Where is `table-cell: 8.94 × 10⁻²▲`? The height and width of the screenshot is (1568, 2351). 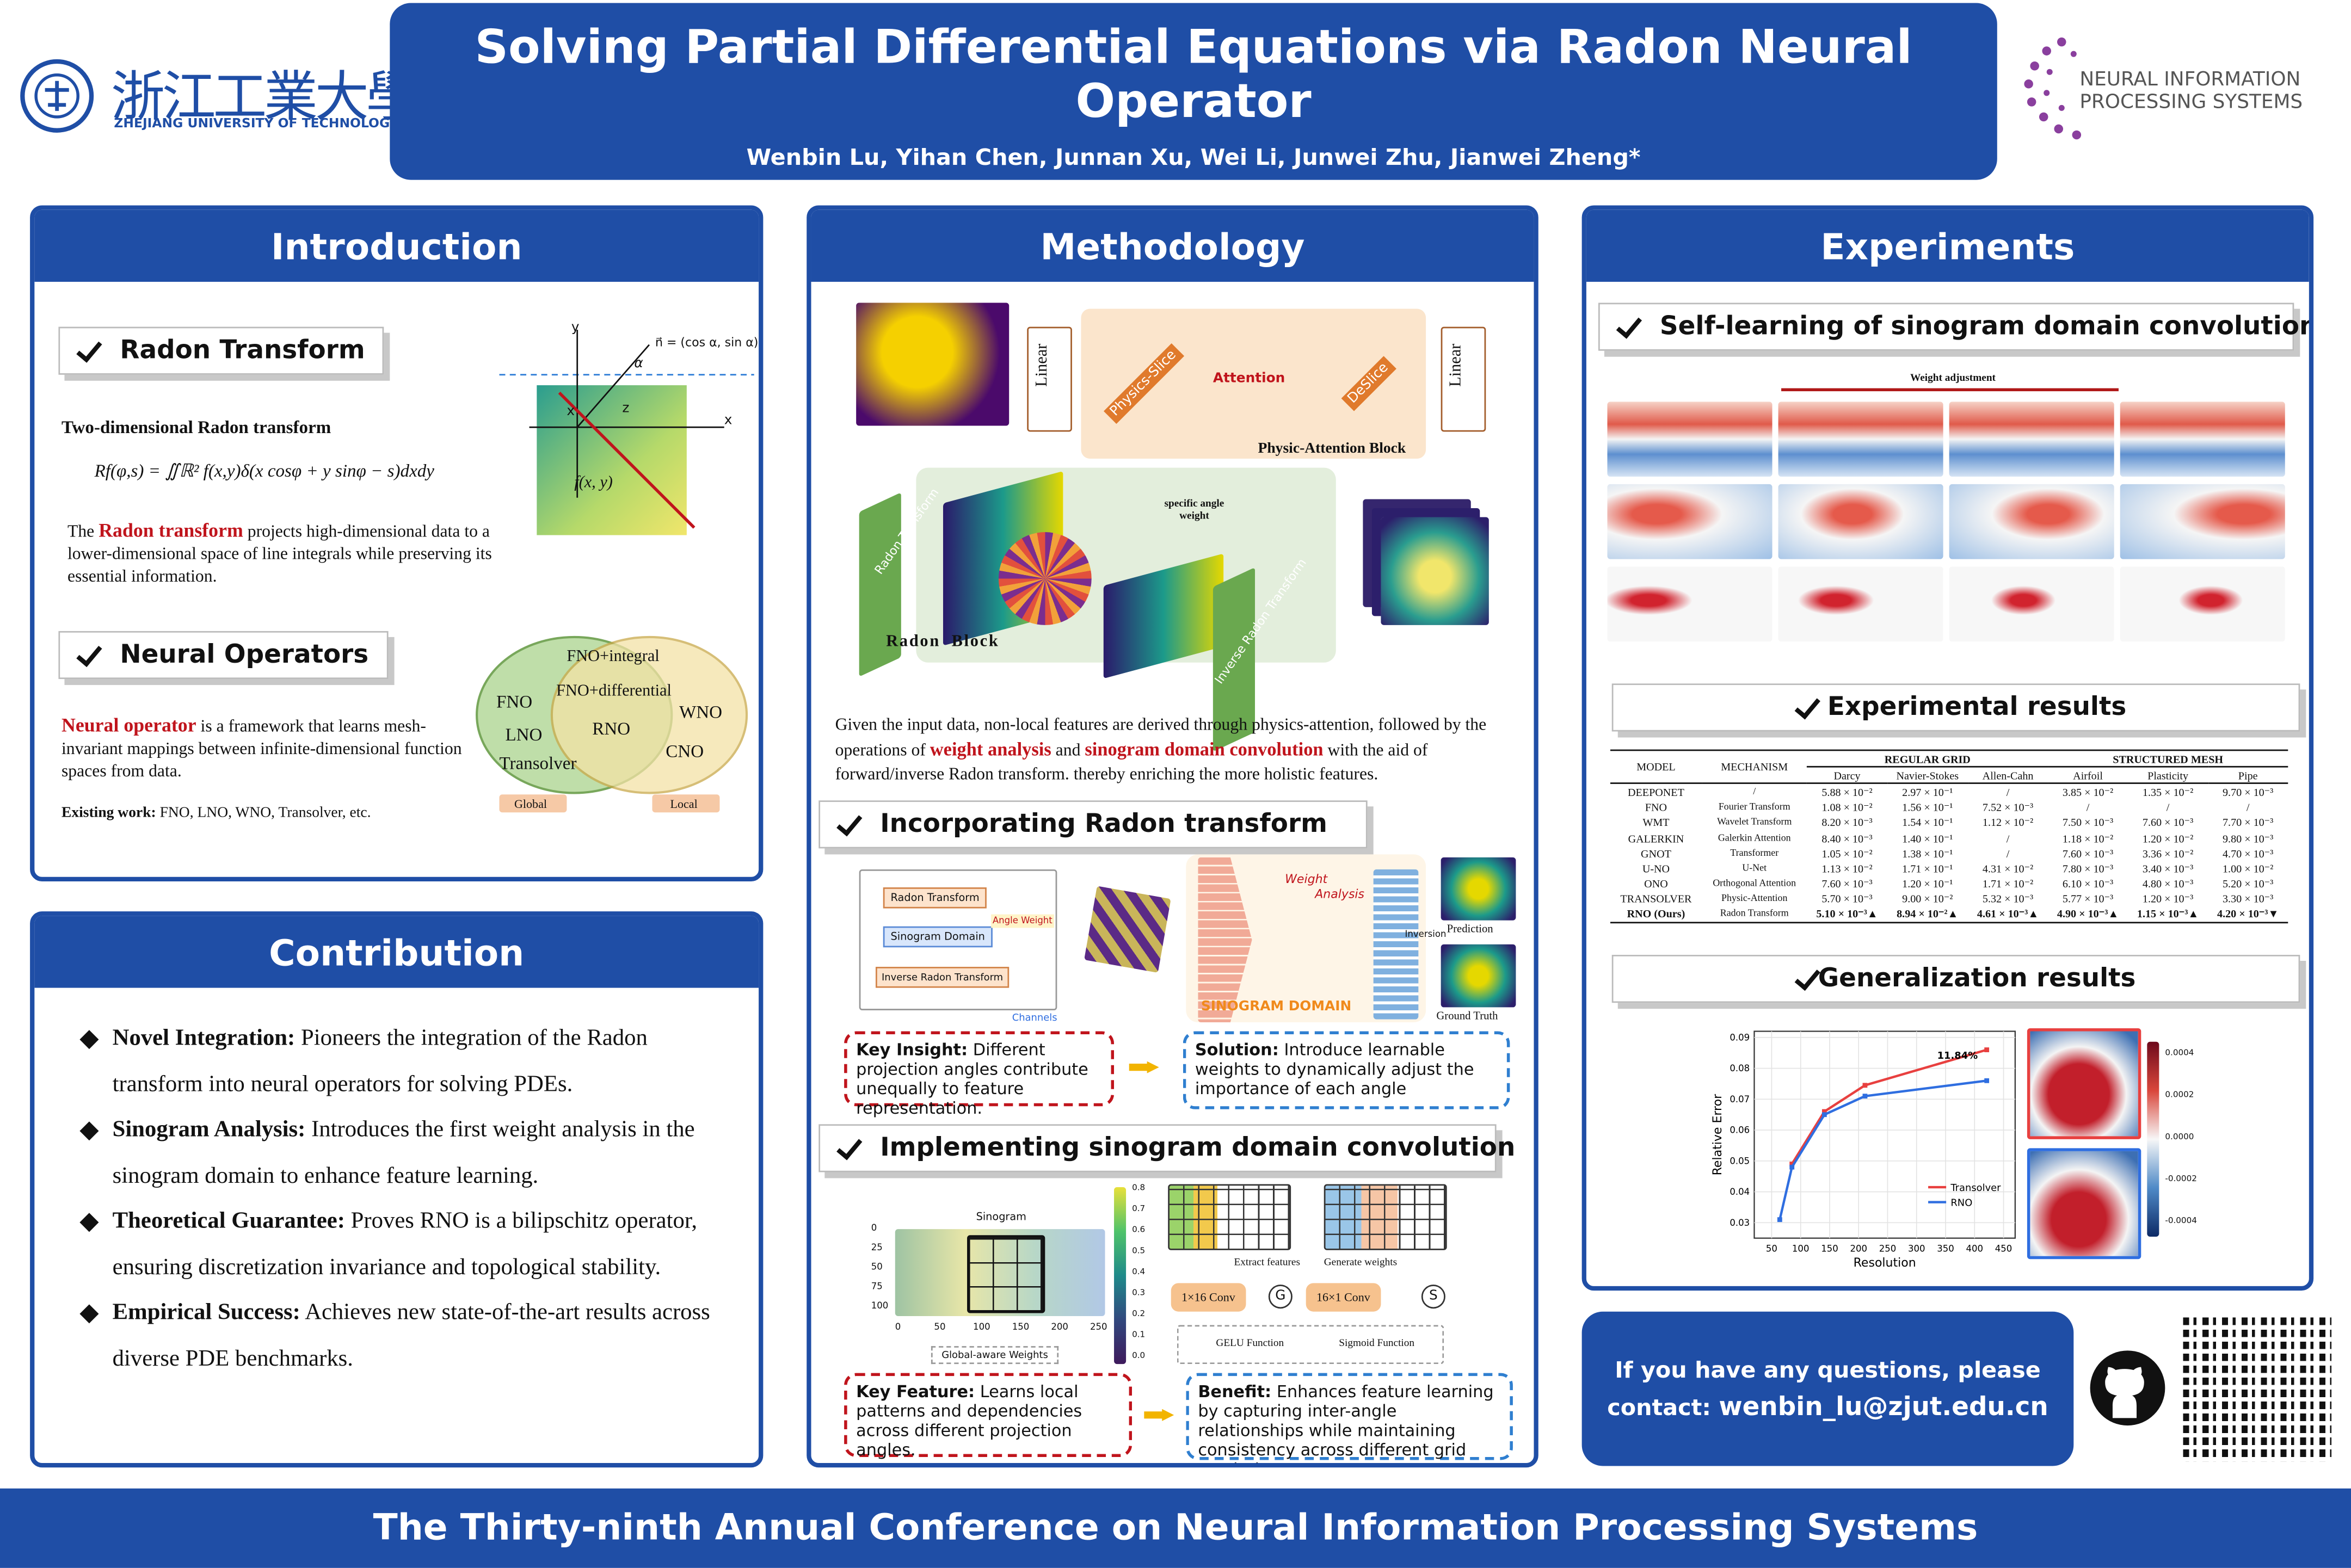 table-cell: 8.94 × 10⁻²▲ is located at coordinates (1928, 914).